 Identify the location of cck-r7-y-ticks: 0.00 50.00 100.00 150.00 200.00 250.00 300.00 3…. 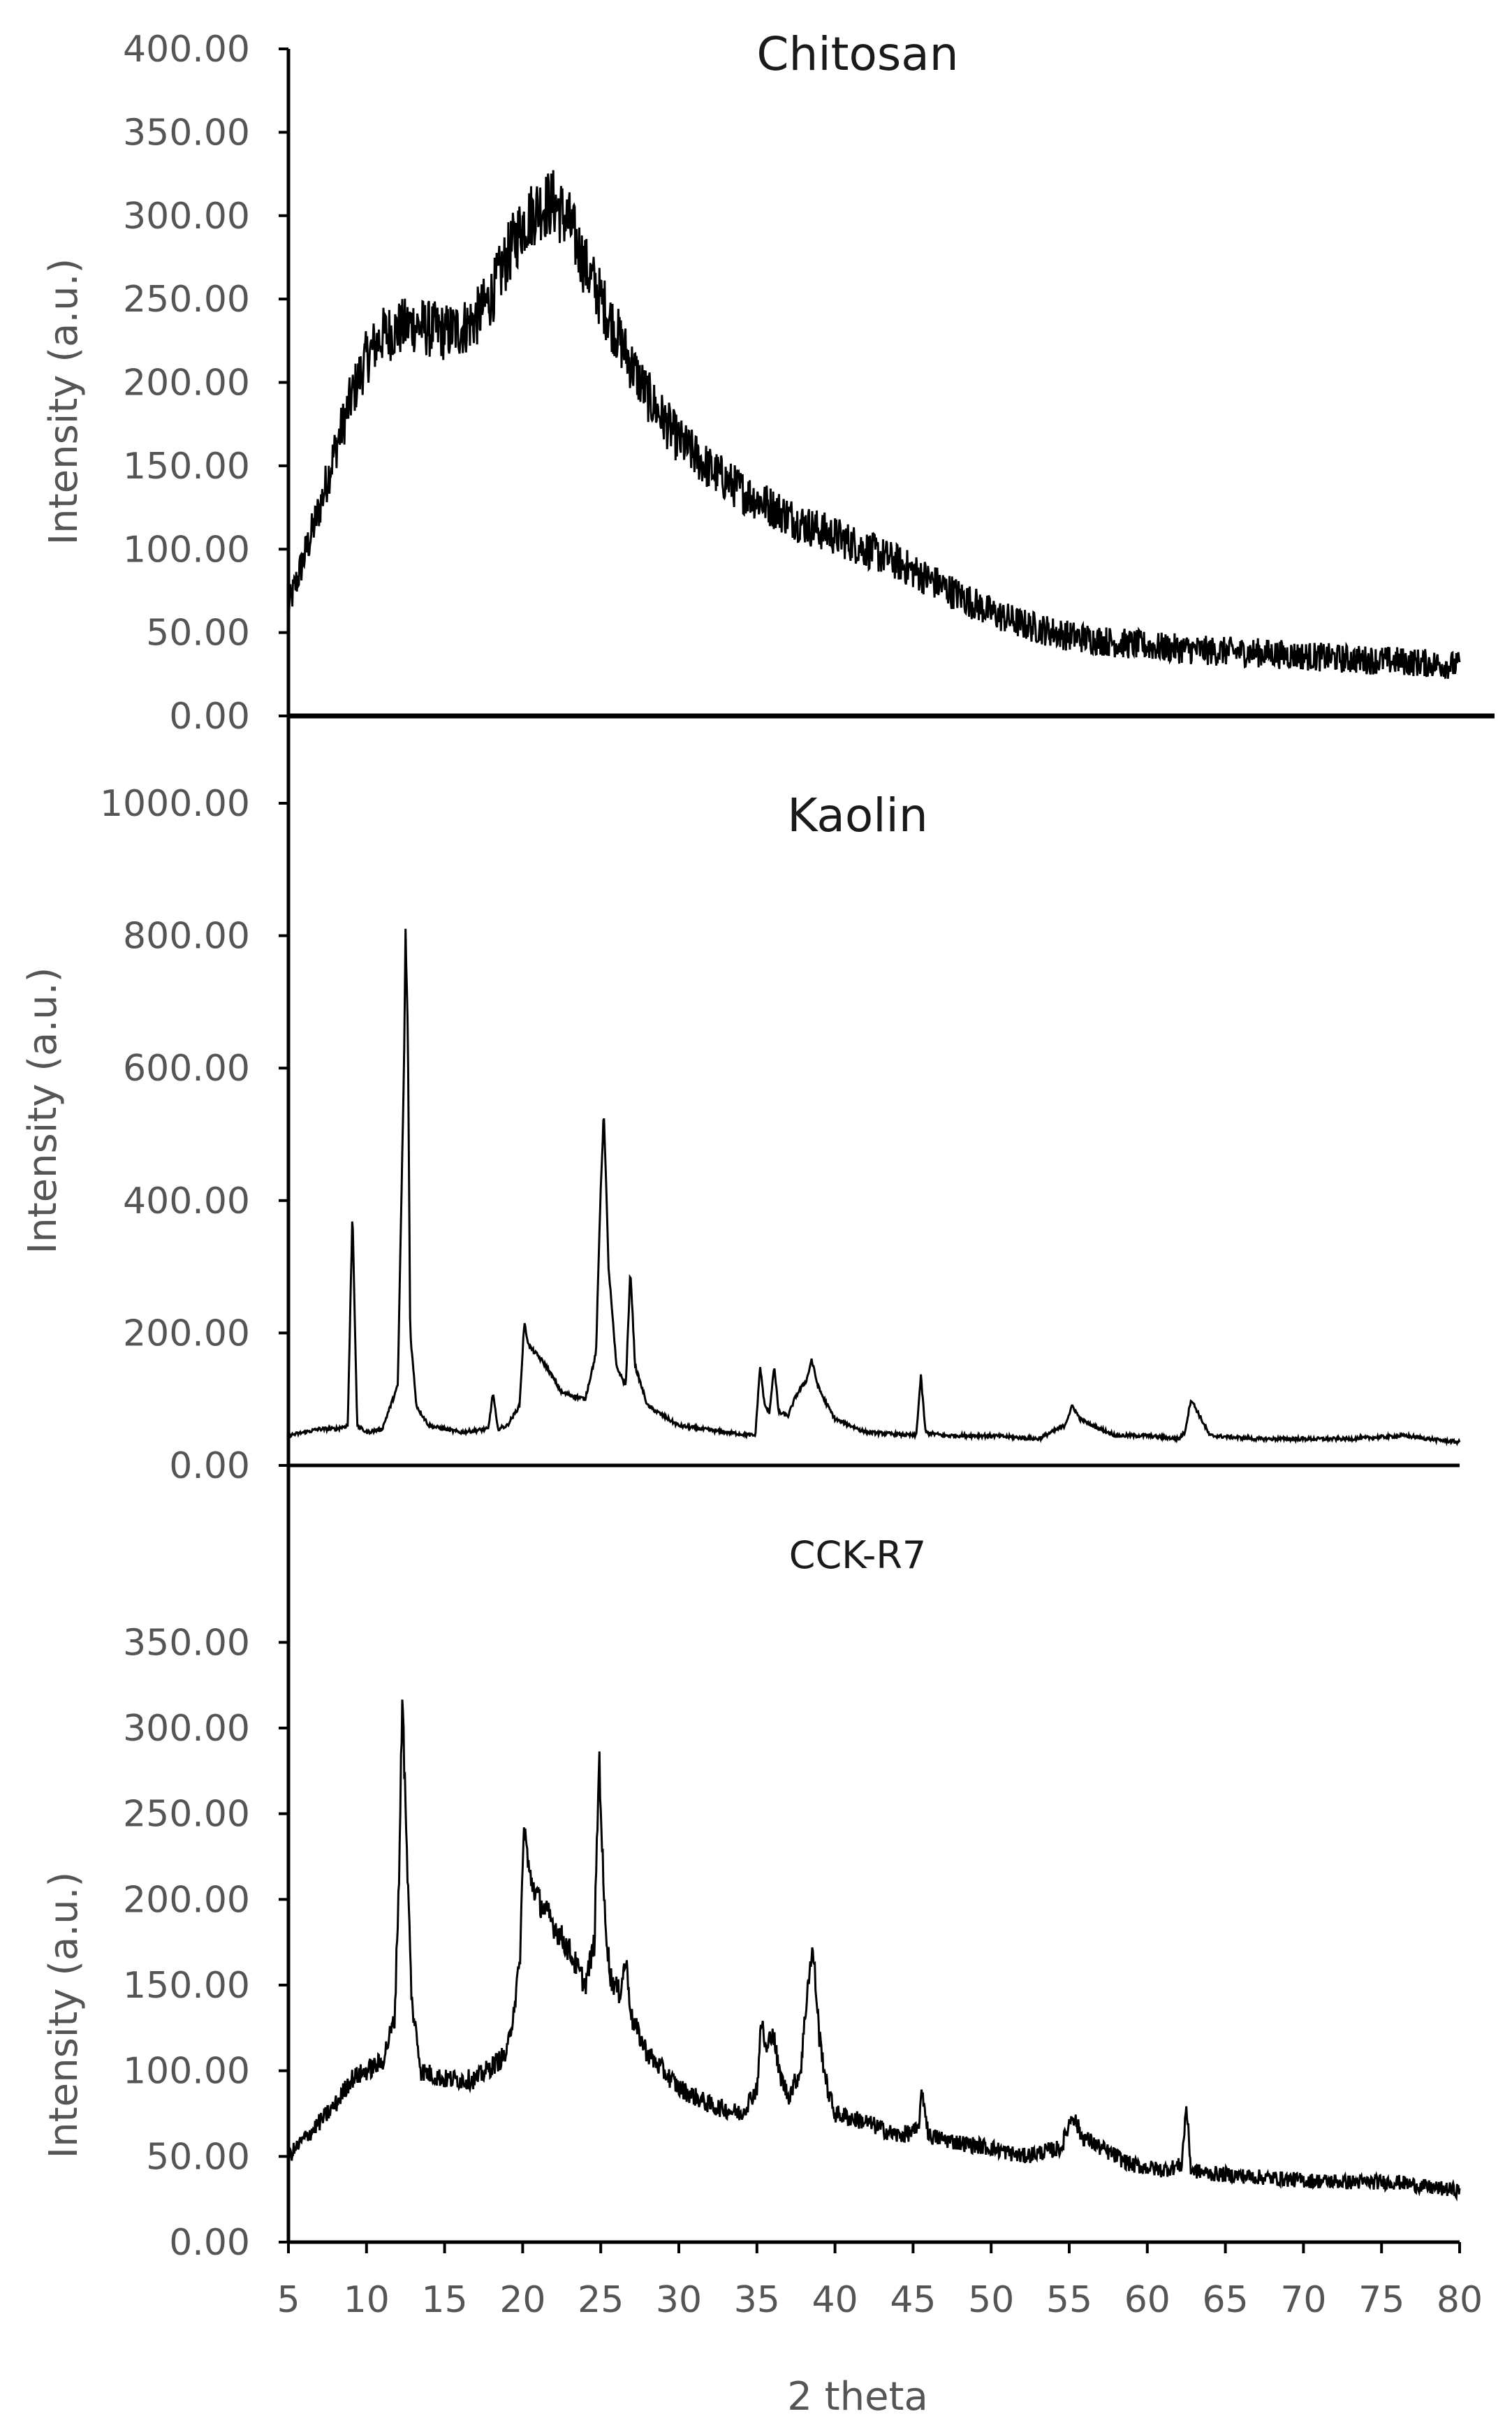
(206, 1943).